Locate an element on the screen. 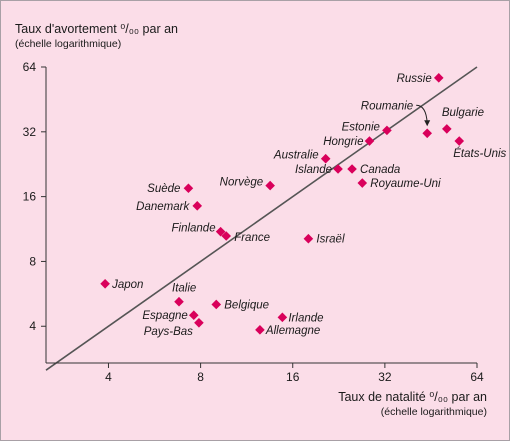 The width and height of the screenshot is (510, 442). x-axis-subtitle: (échelle logarithmique) is located at coordinates (433, 412).